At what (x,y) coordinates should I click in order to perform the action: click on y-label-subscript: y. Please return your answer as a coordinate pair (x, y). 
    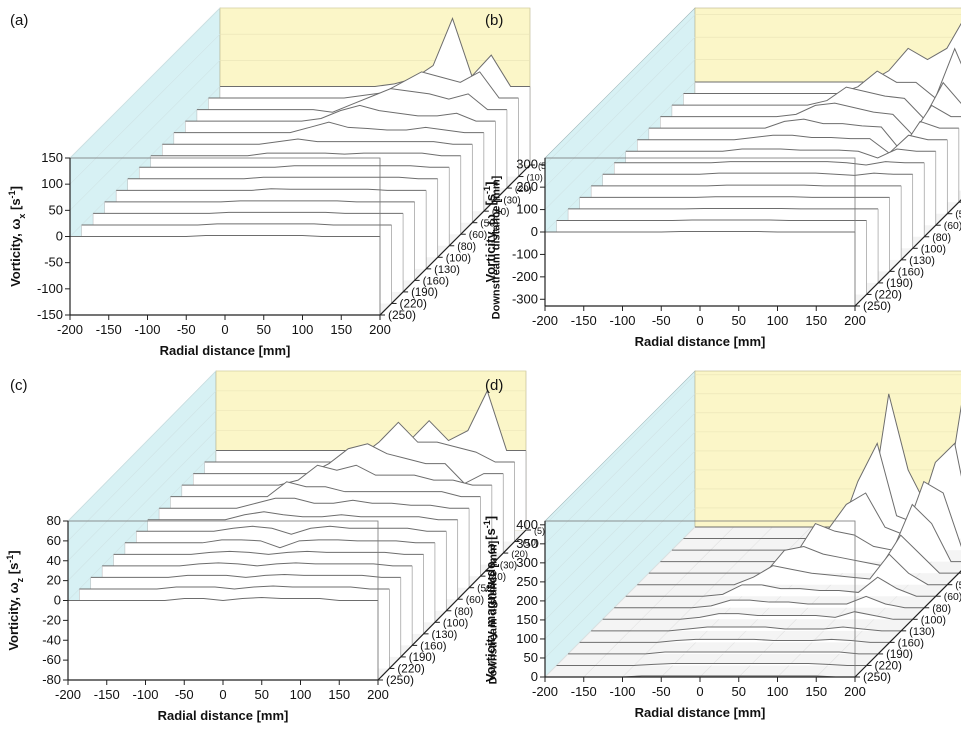
    Looking at the image, I should click on (497, 211).